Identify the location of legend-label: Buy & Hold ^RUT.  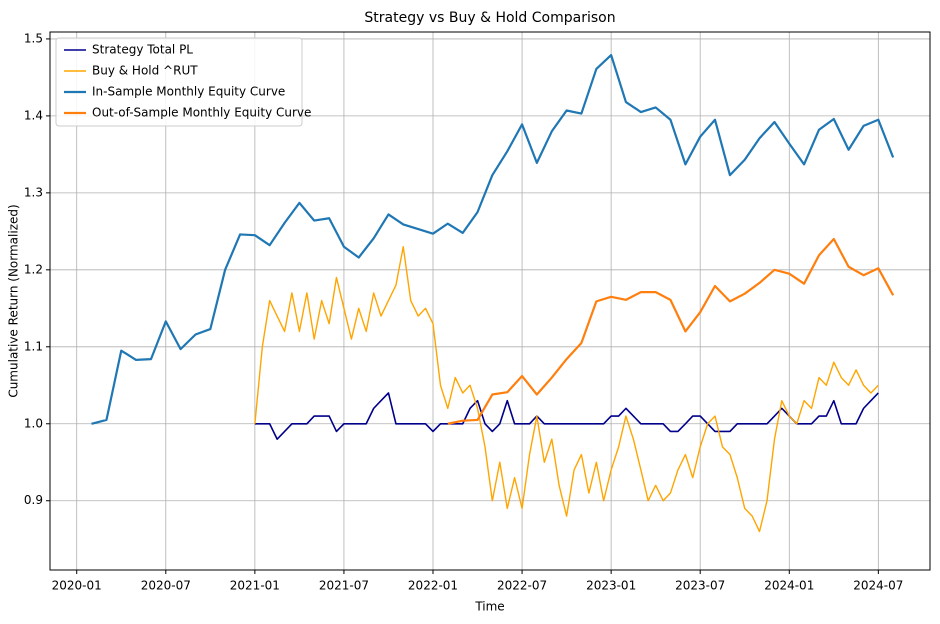
(145, 71).